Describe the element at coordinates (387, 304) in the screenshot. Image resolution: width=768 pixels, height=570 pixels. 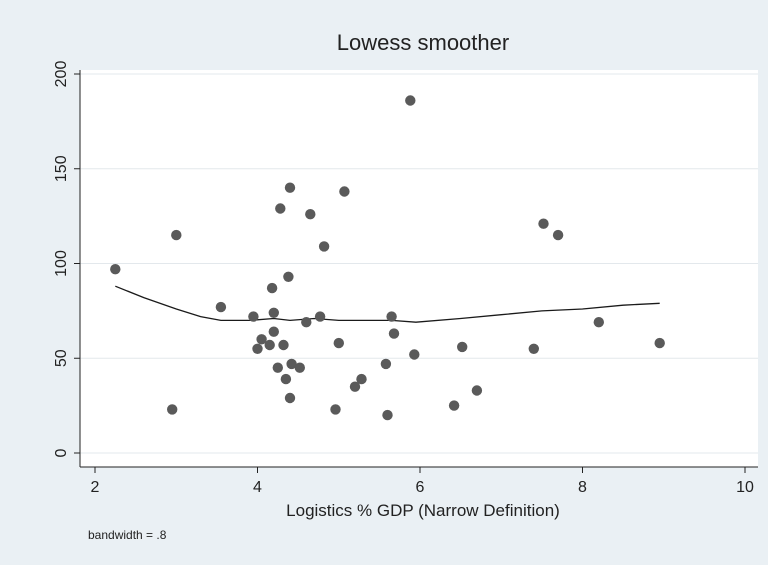
I see `lowess-line` at that location.